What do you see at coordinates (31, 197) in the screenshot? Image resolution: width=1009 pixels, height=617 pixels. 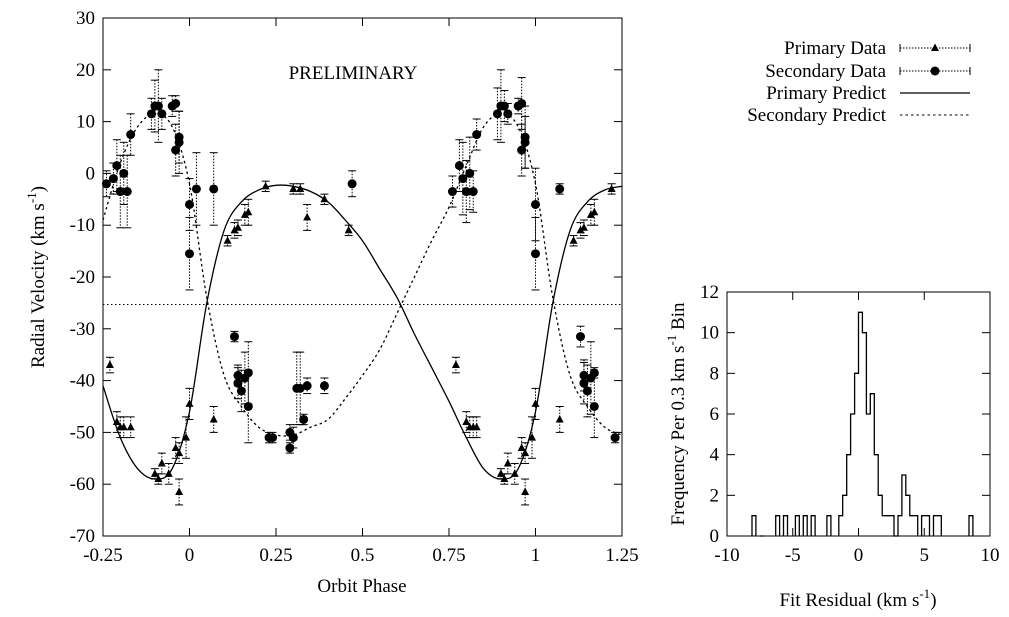 I see `rv-y-axis-label-sup: -1` at bounding box center [31, 197].